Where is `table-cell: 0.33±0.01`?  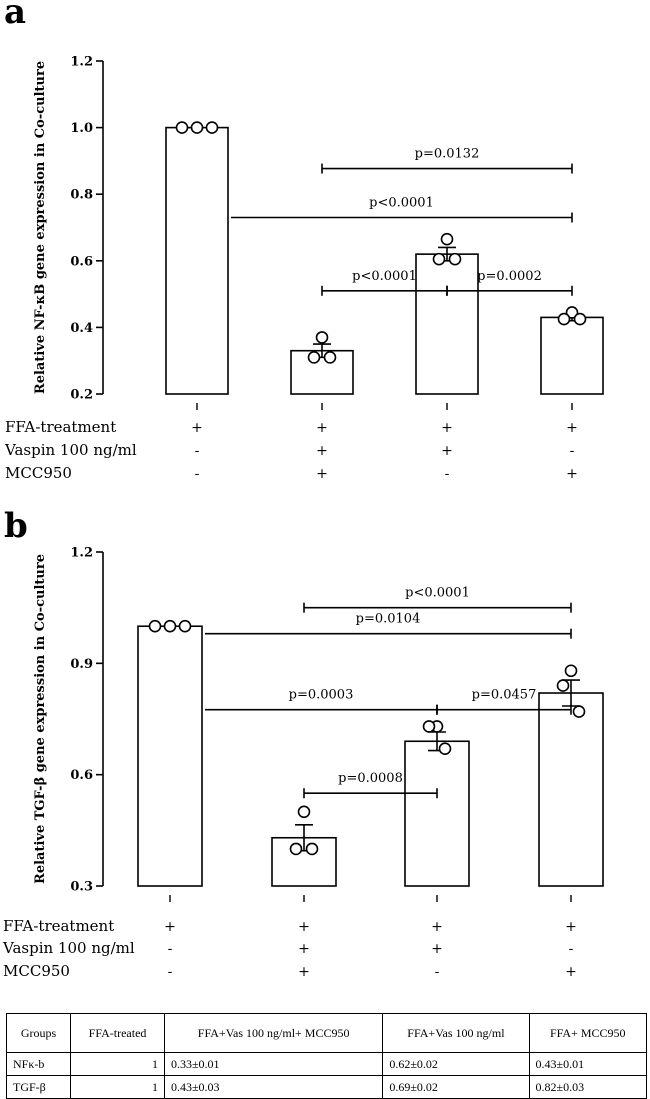
table-cell: 0.33±0.01 is located at coordinates (273, 1064).